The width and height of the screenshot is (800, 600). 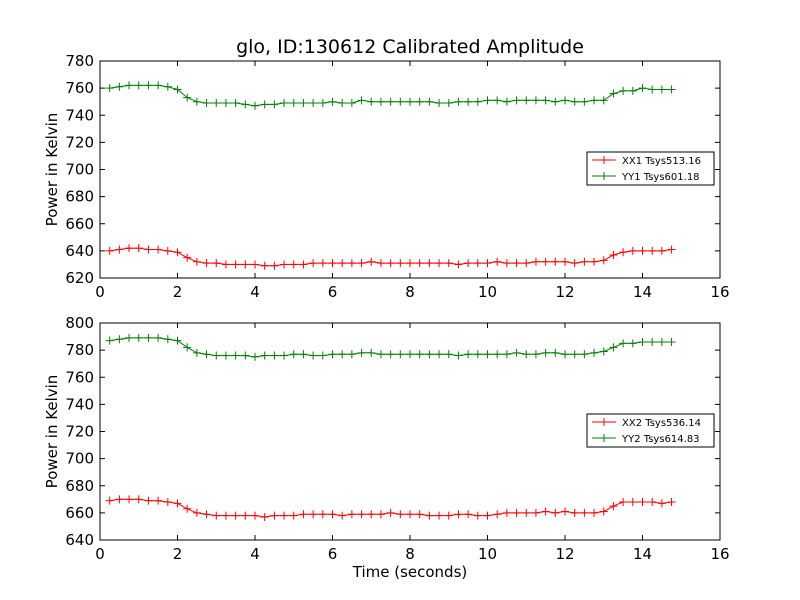 I want to click on x-axis-label: Time (seconds), so click(x=410, y=572).